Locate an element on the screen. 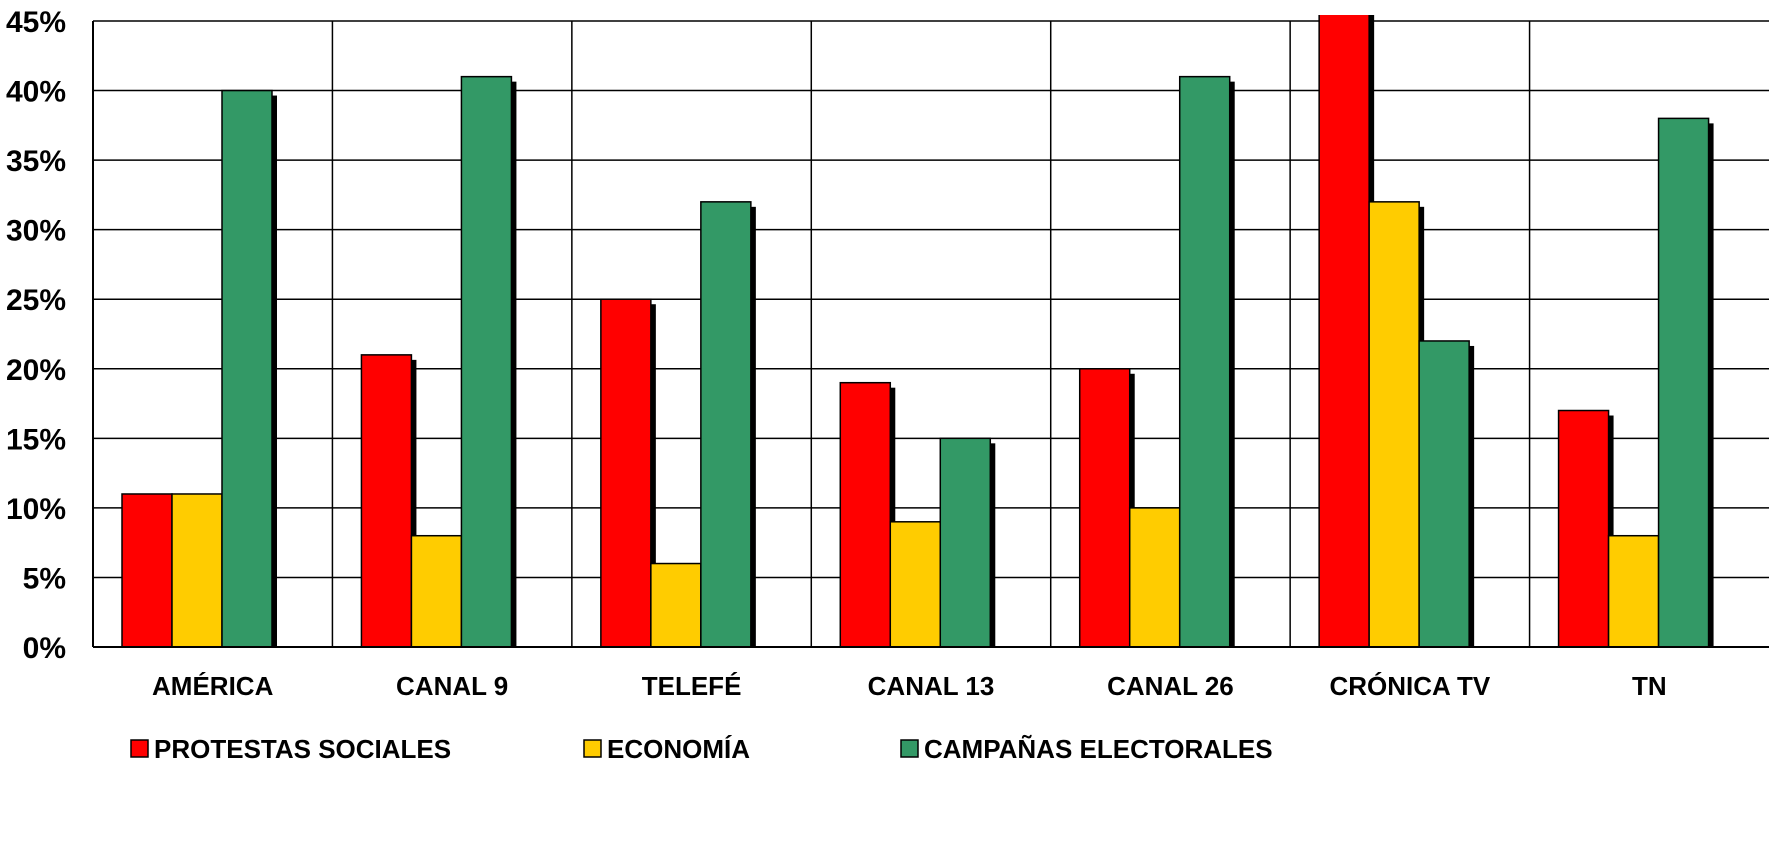 Image resolution: width=1769 pixels, height=860 pixels. x-tick-label: TELEFÉ is located at coordinates (692, 686).